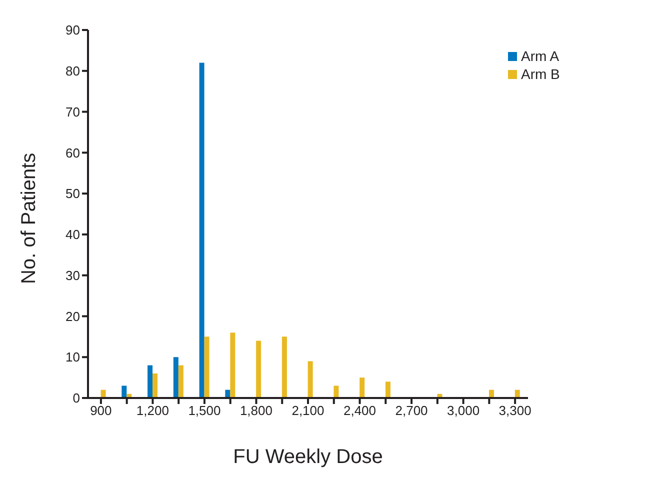 This screenshot has height=477, width=652. I want to click on x-tick-label: 3,000, so click(463, 410).